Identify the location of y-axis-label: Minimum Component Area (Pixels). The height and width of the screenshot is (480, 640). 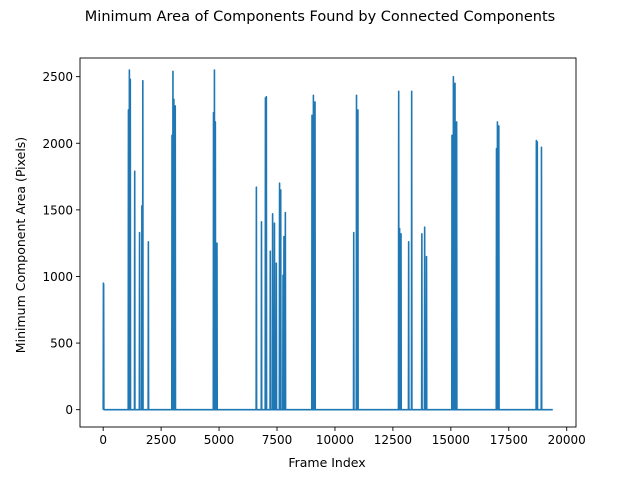
(20, 245).